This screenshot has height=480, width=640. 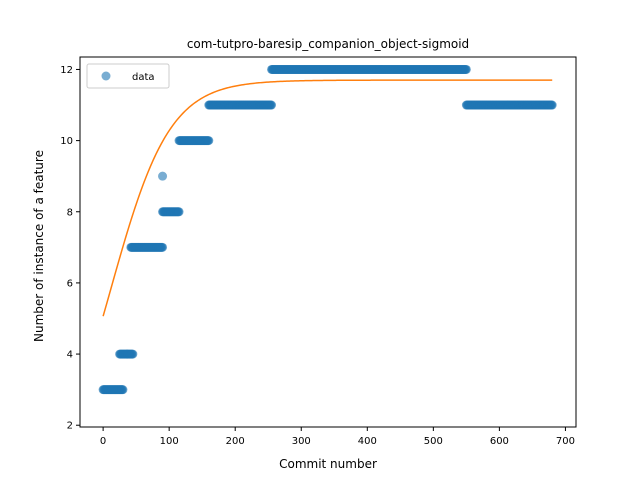 I want to click on legend-entry-data: data, so click(x=143, y=77).